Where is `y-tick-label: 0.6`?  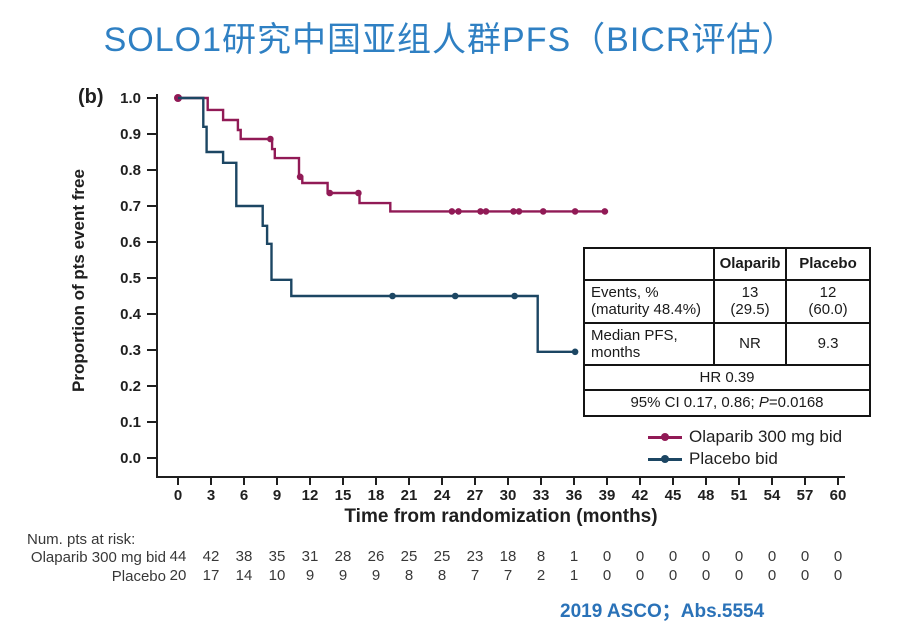
y-tick-label: 0.6 is located at coordinates (130, 242).